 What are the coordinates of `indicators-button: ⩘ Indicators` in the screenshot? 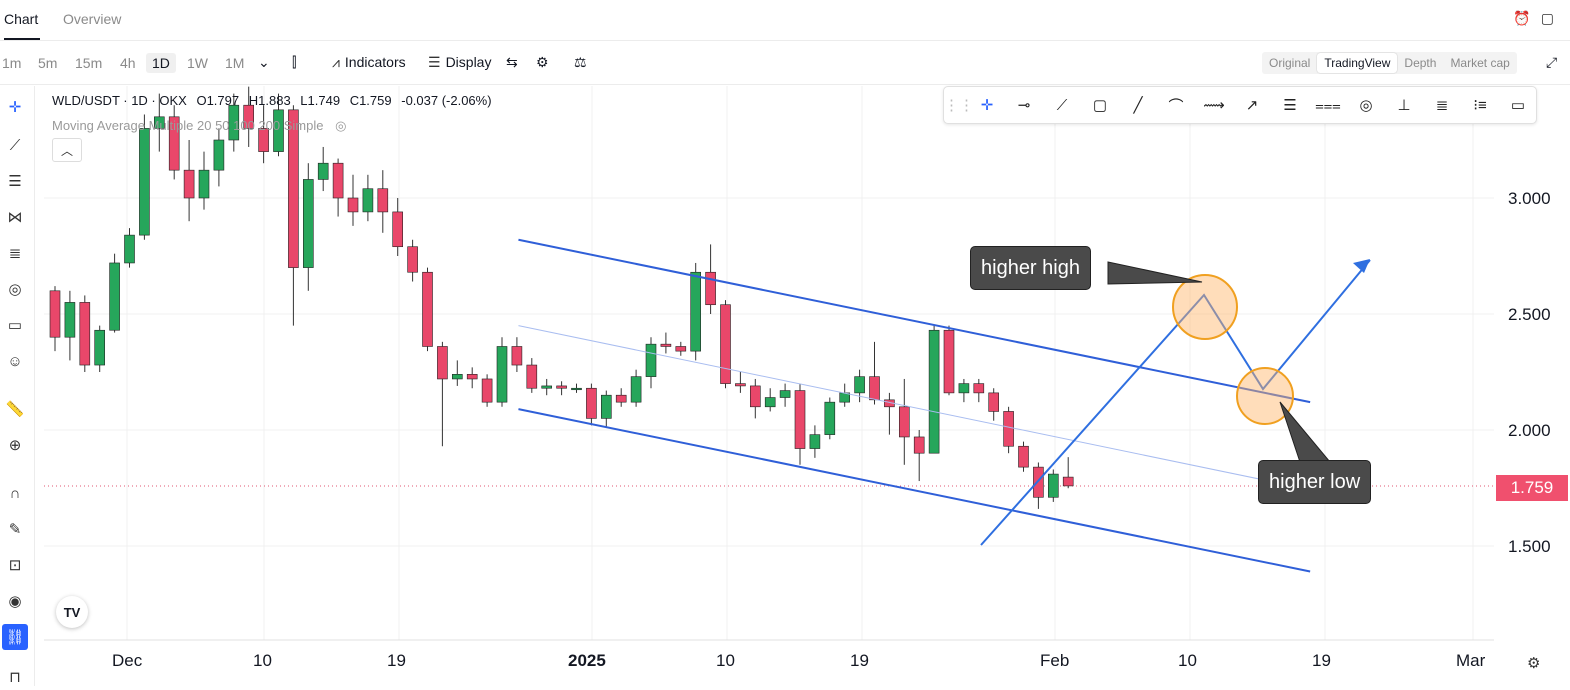 It's located at (369, 62).